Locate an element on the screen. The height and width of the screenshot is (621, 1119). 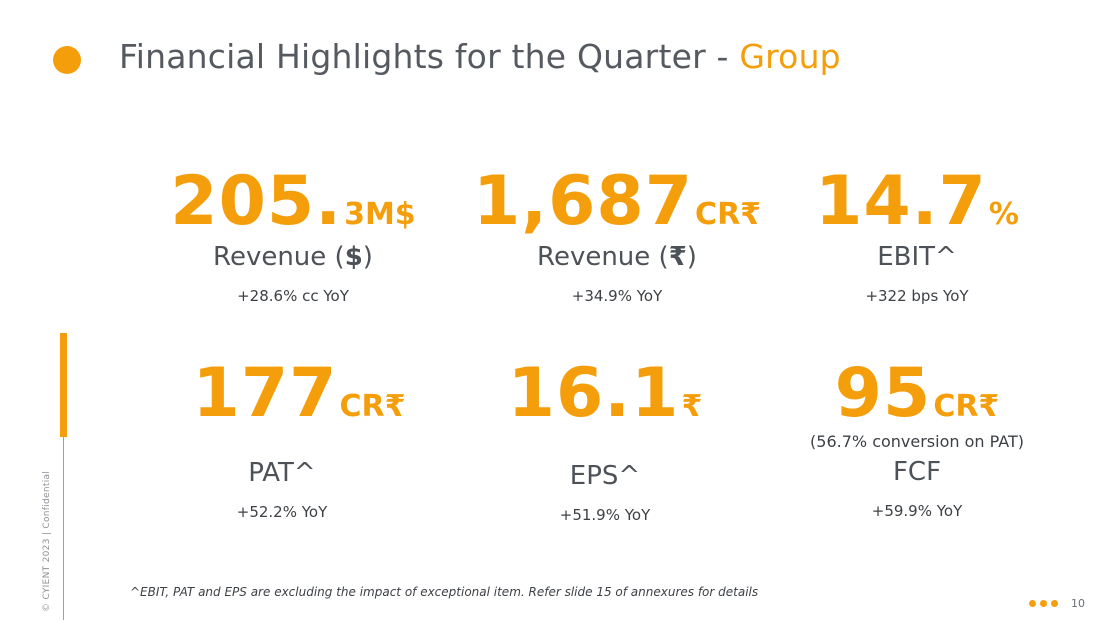
metric-ebit: 14.7% EBIT^ +322 bps YoY is located at coordinates (917, 237).